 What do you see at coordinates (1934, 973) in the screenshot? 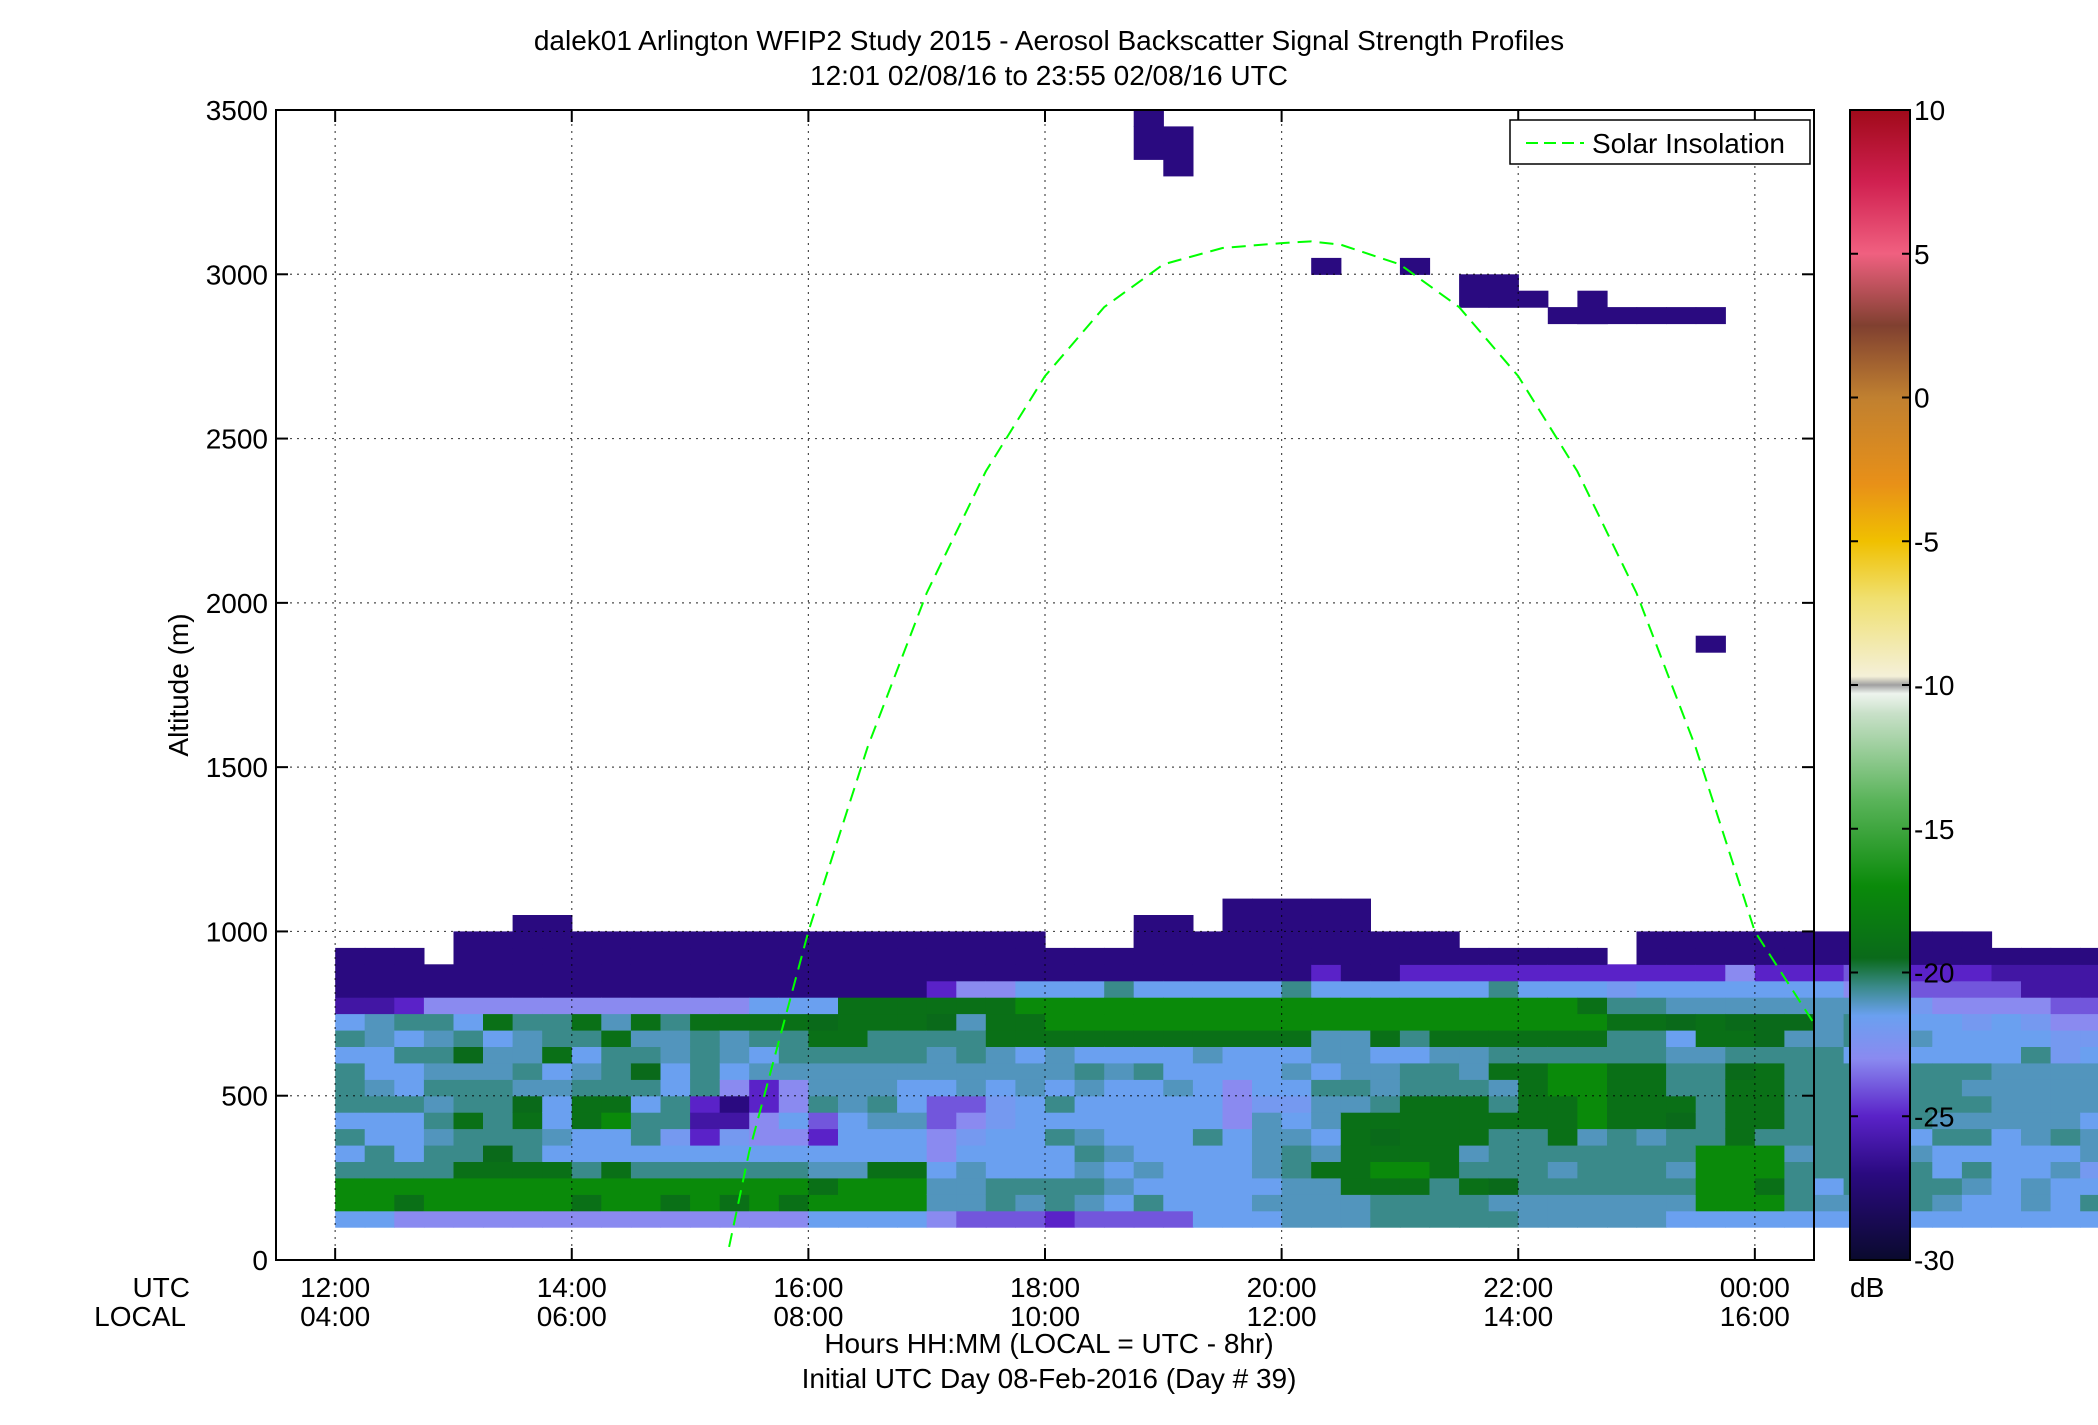
I see `colorbar-tick-label: -20` at bounding box center [1934, 973].